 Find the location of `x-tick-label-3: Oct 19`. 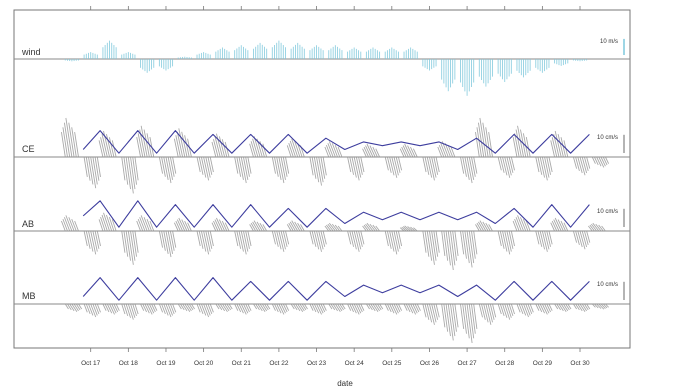

x-tick-label-3: Oct 19 is located at coordinates (166, 363).